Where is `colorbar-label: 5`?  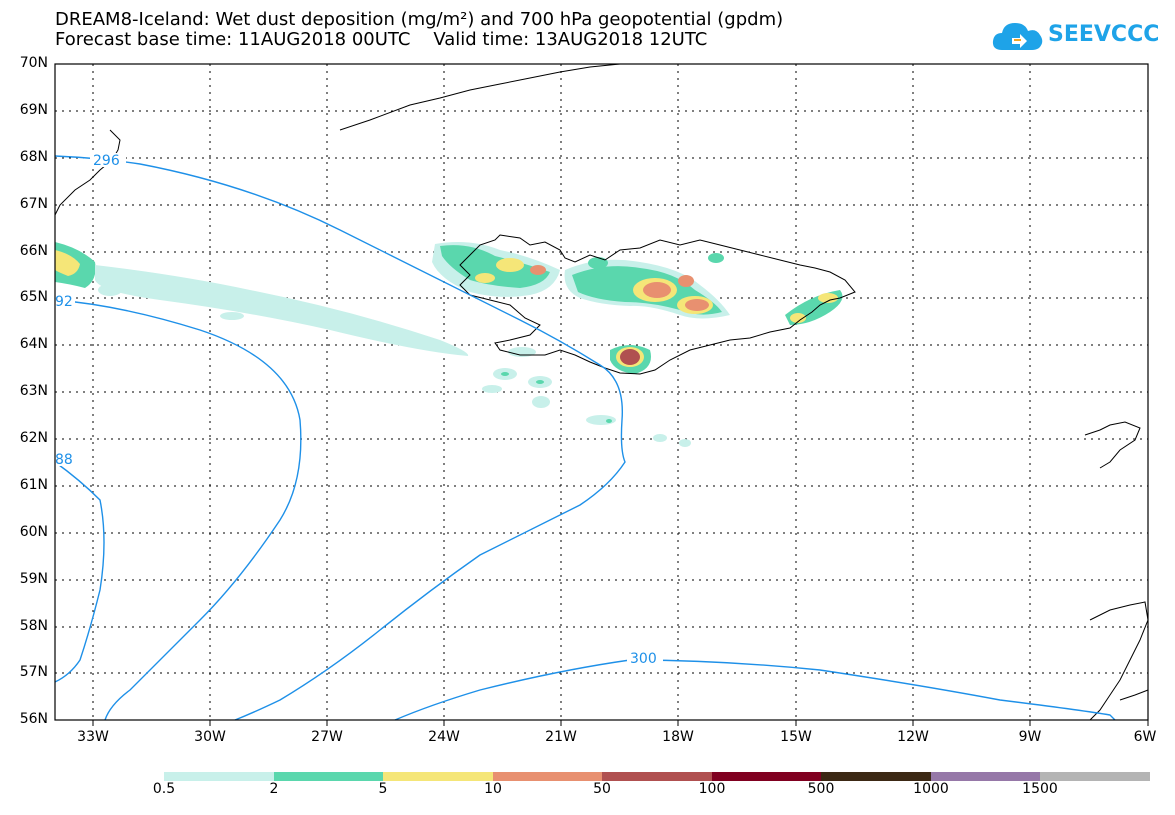 colorbar-label: 5 is located at coordinates (383, 789).